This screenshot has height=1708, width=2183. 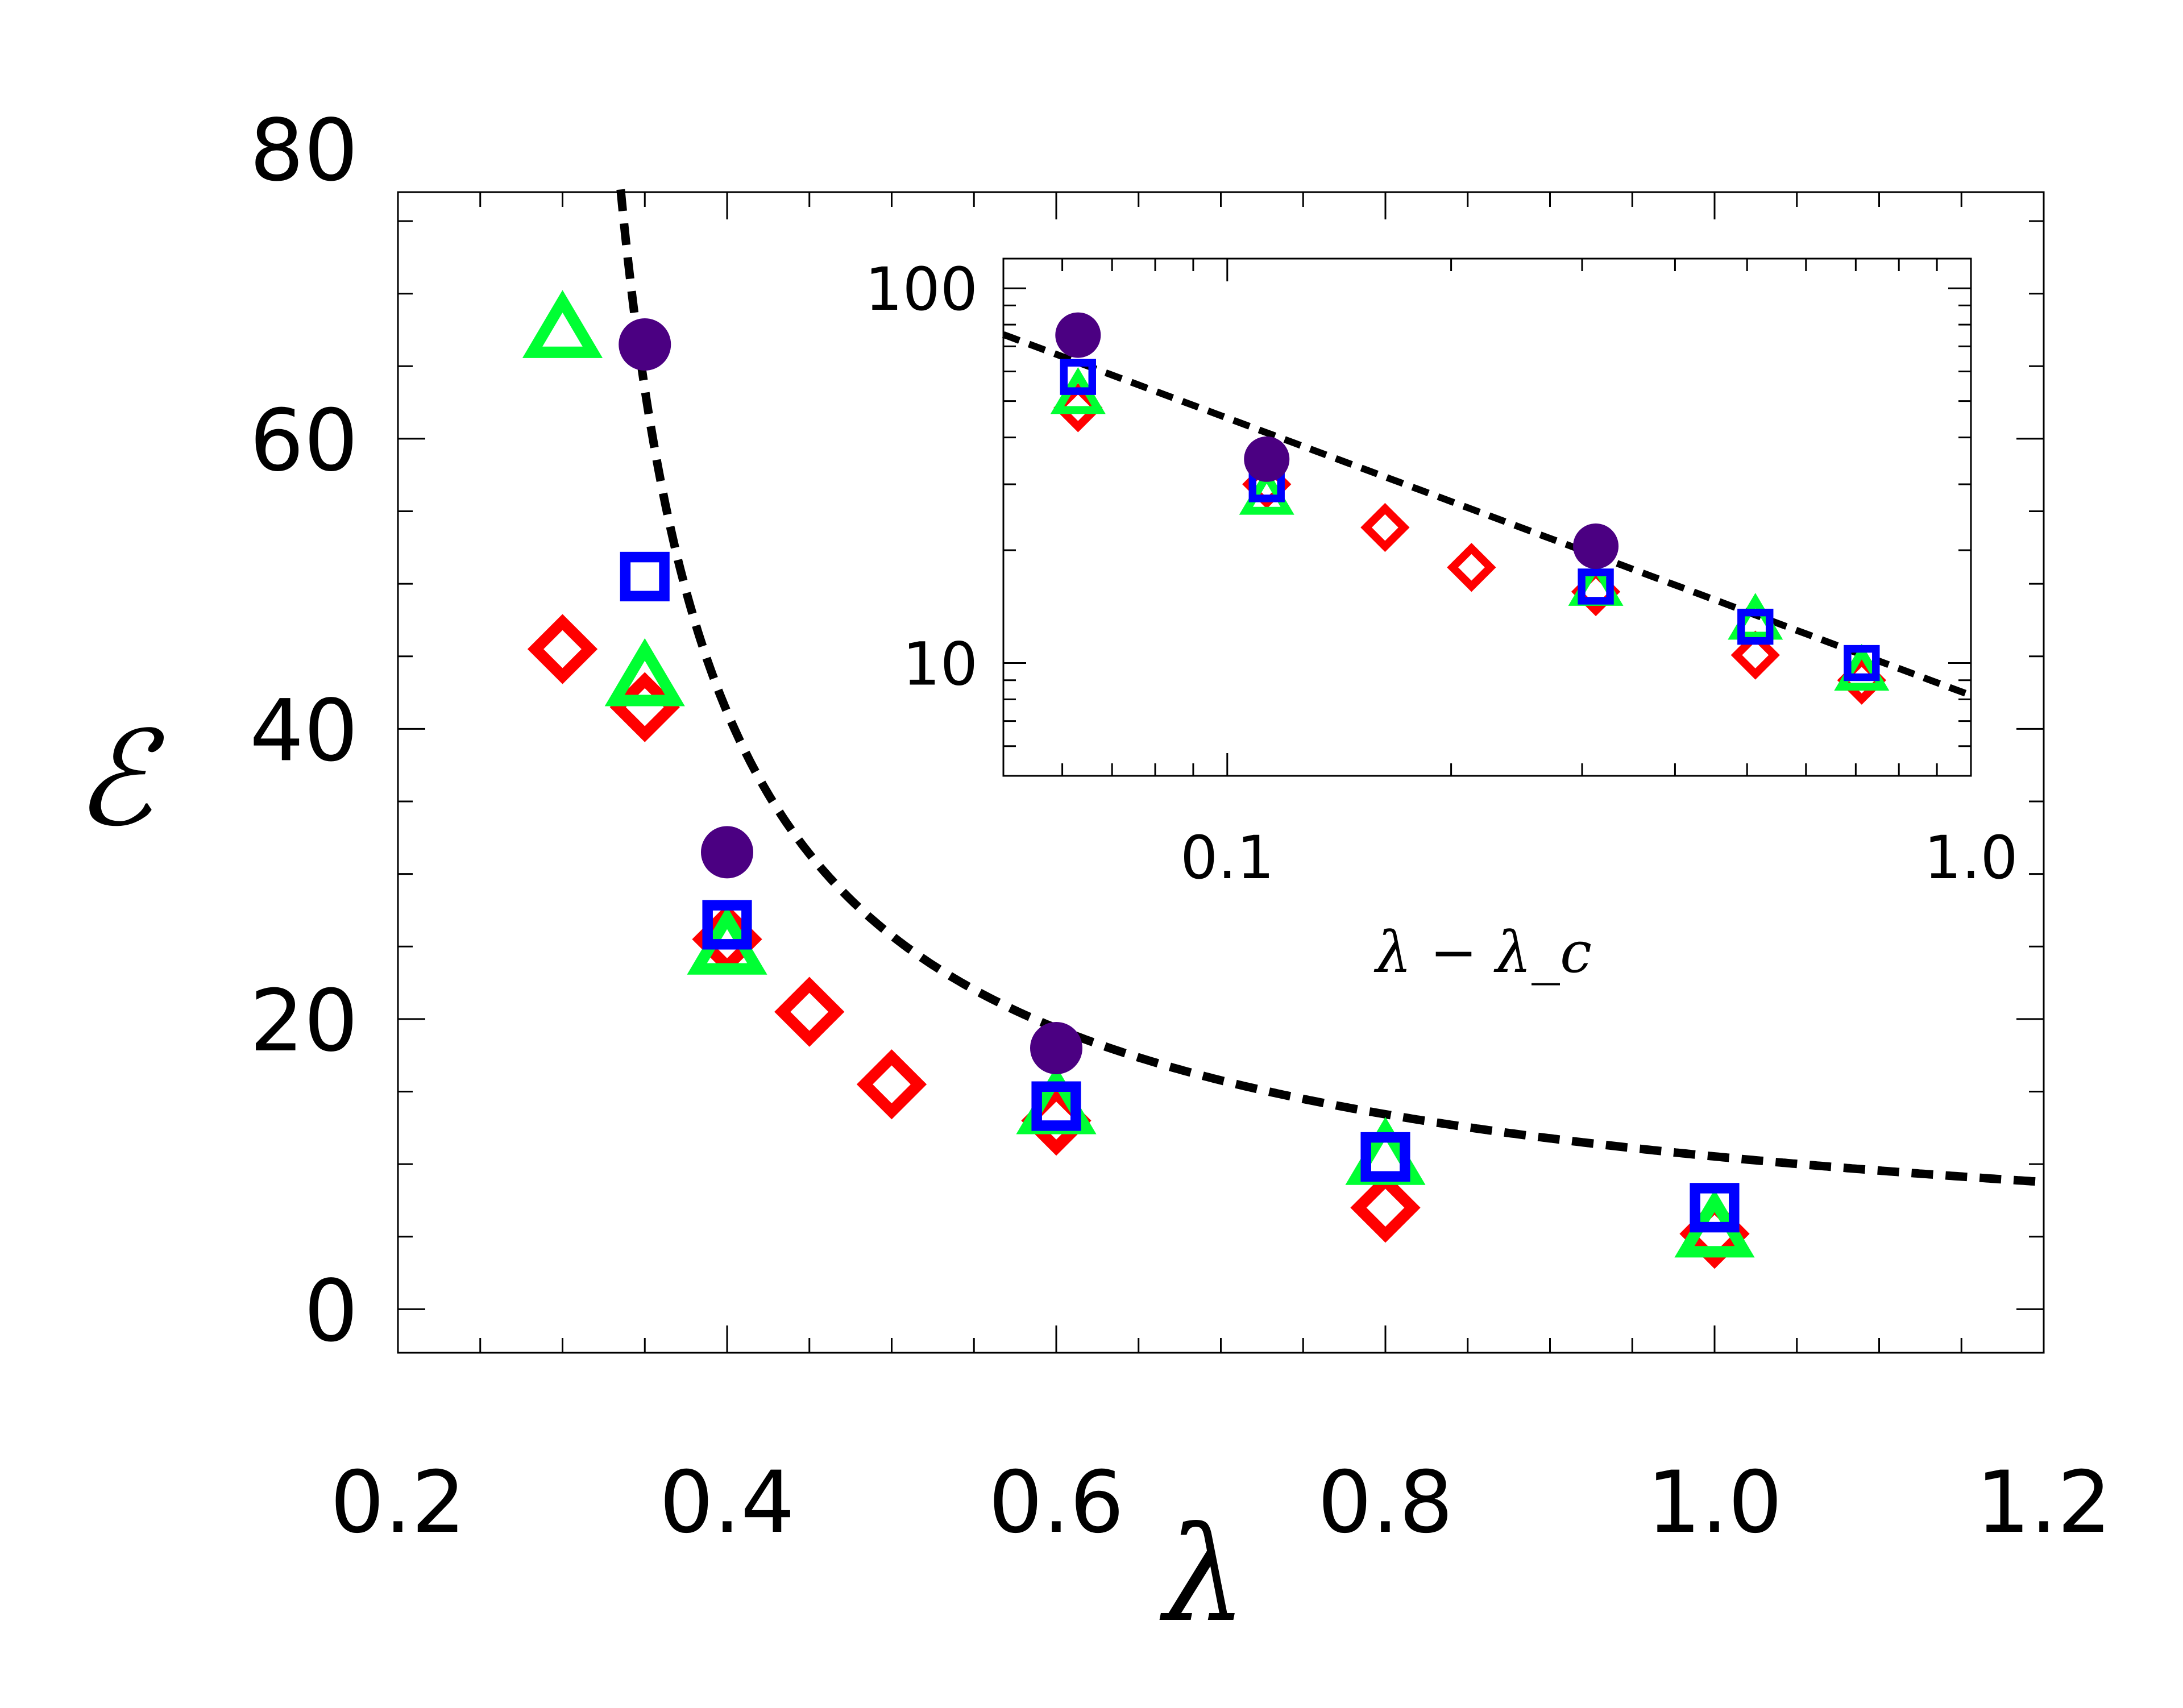 I want to click on main-x-axis-label: λ, so click(x=1203, y=1575).